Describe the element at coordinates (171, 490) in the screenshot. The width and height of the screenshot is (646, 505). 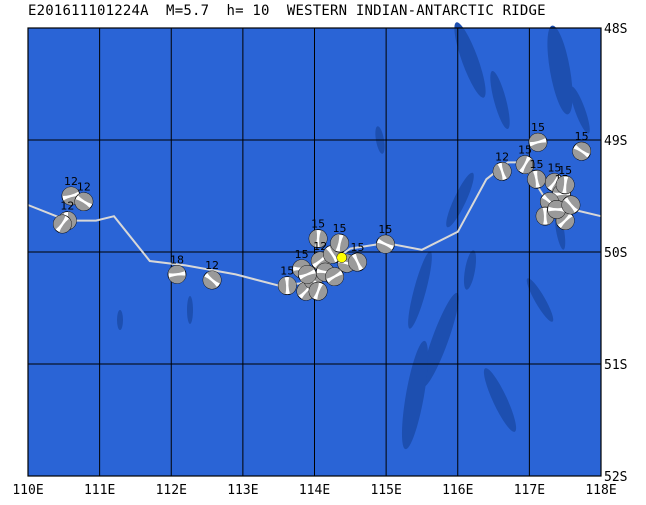
I see `lon-tick-label: 112E` at that location.